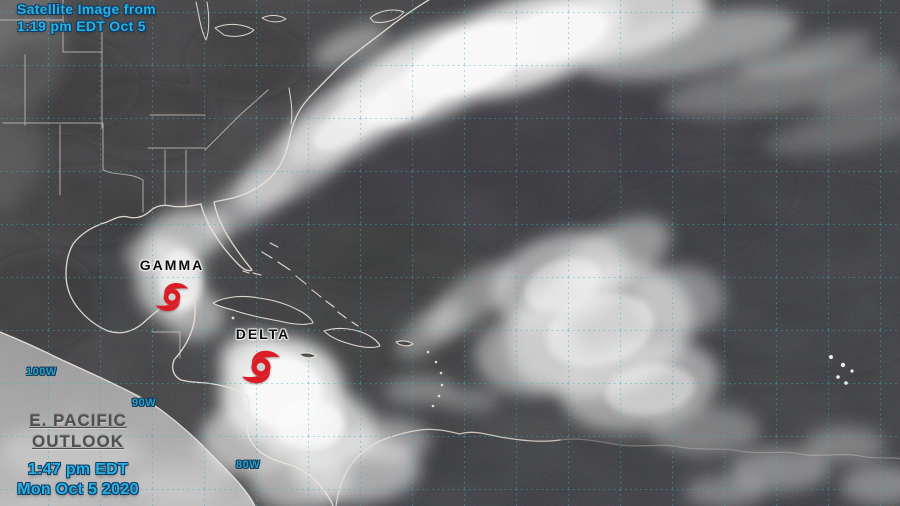  I want to click on satellite-caption-line2: 1:19 pm EDT Oct 5, so click(81, 26).